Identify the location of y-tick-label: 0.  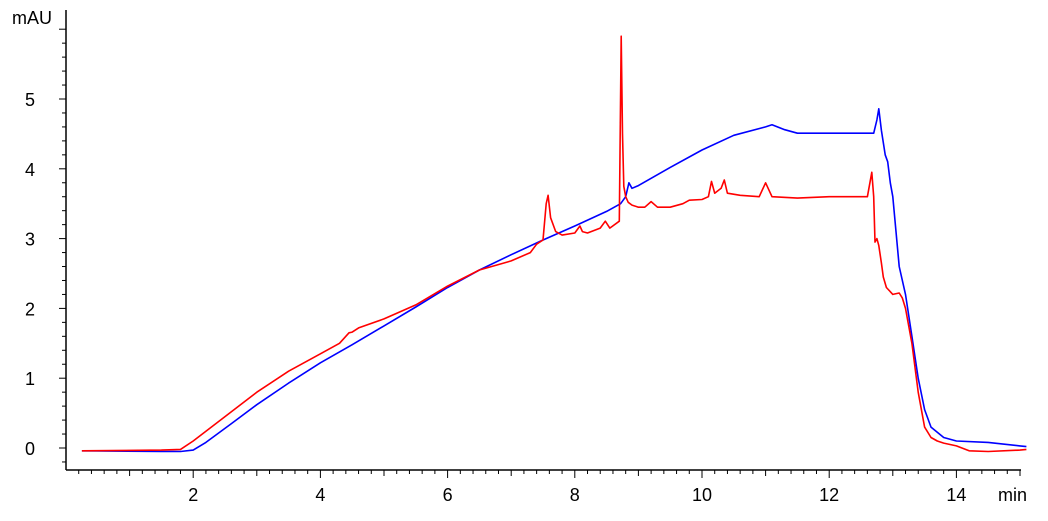
(30, 449).